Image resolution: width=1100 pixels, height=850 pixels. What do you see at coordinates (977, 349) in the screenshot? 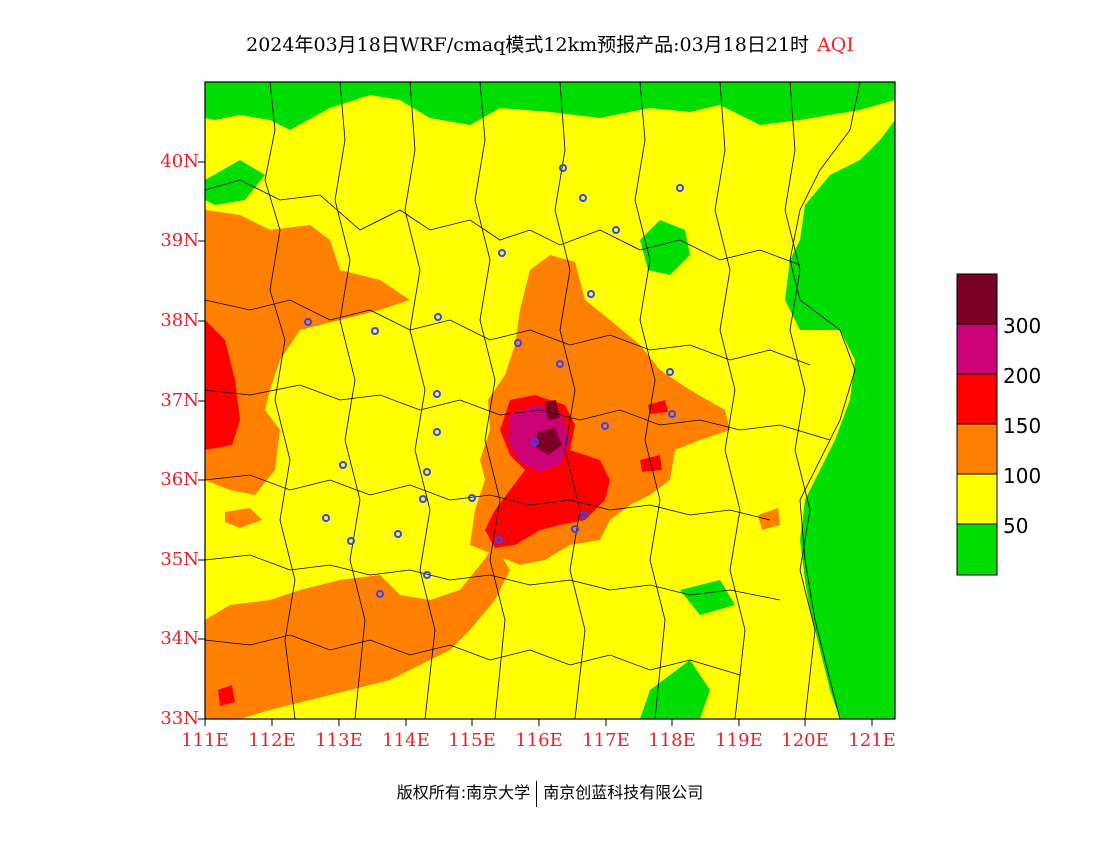
I see `legend-swatch-very-unhealthy` at bounding box center [977, 349].